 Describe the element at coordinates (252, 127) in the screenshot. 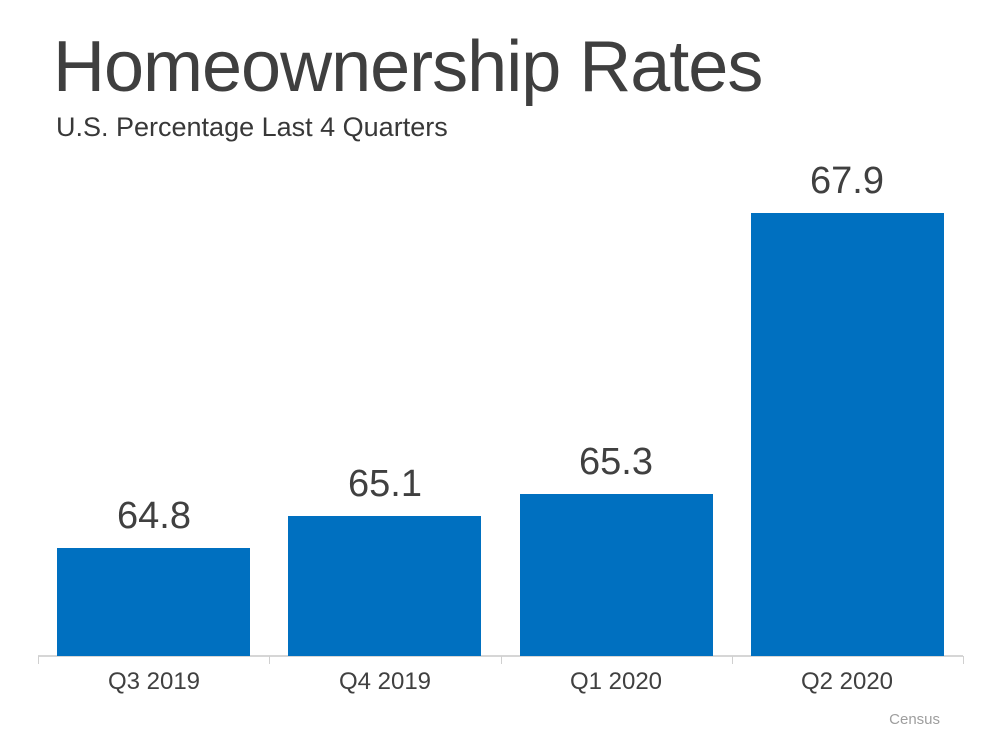

I see `chart-subtitle: U.S. Percentage Last 4 Quarters` at that location.